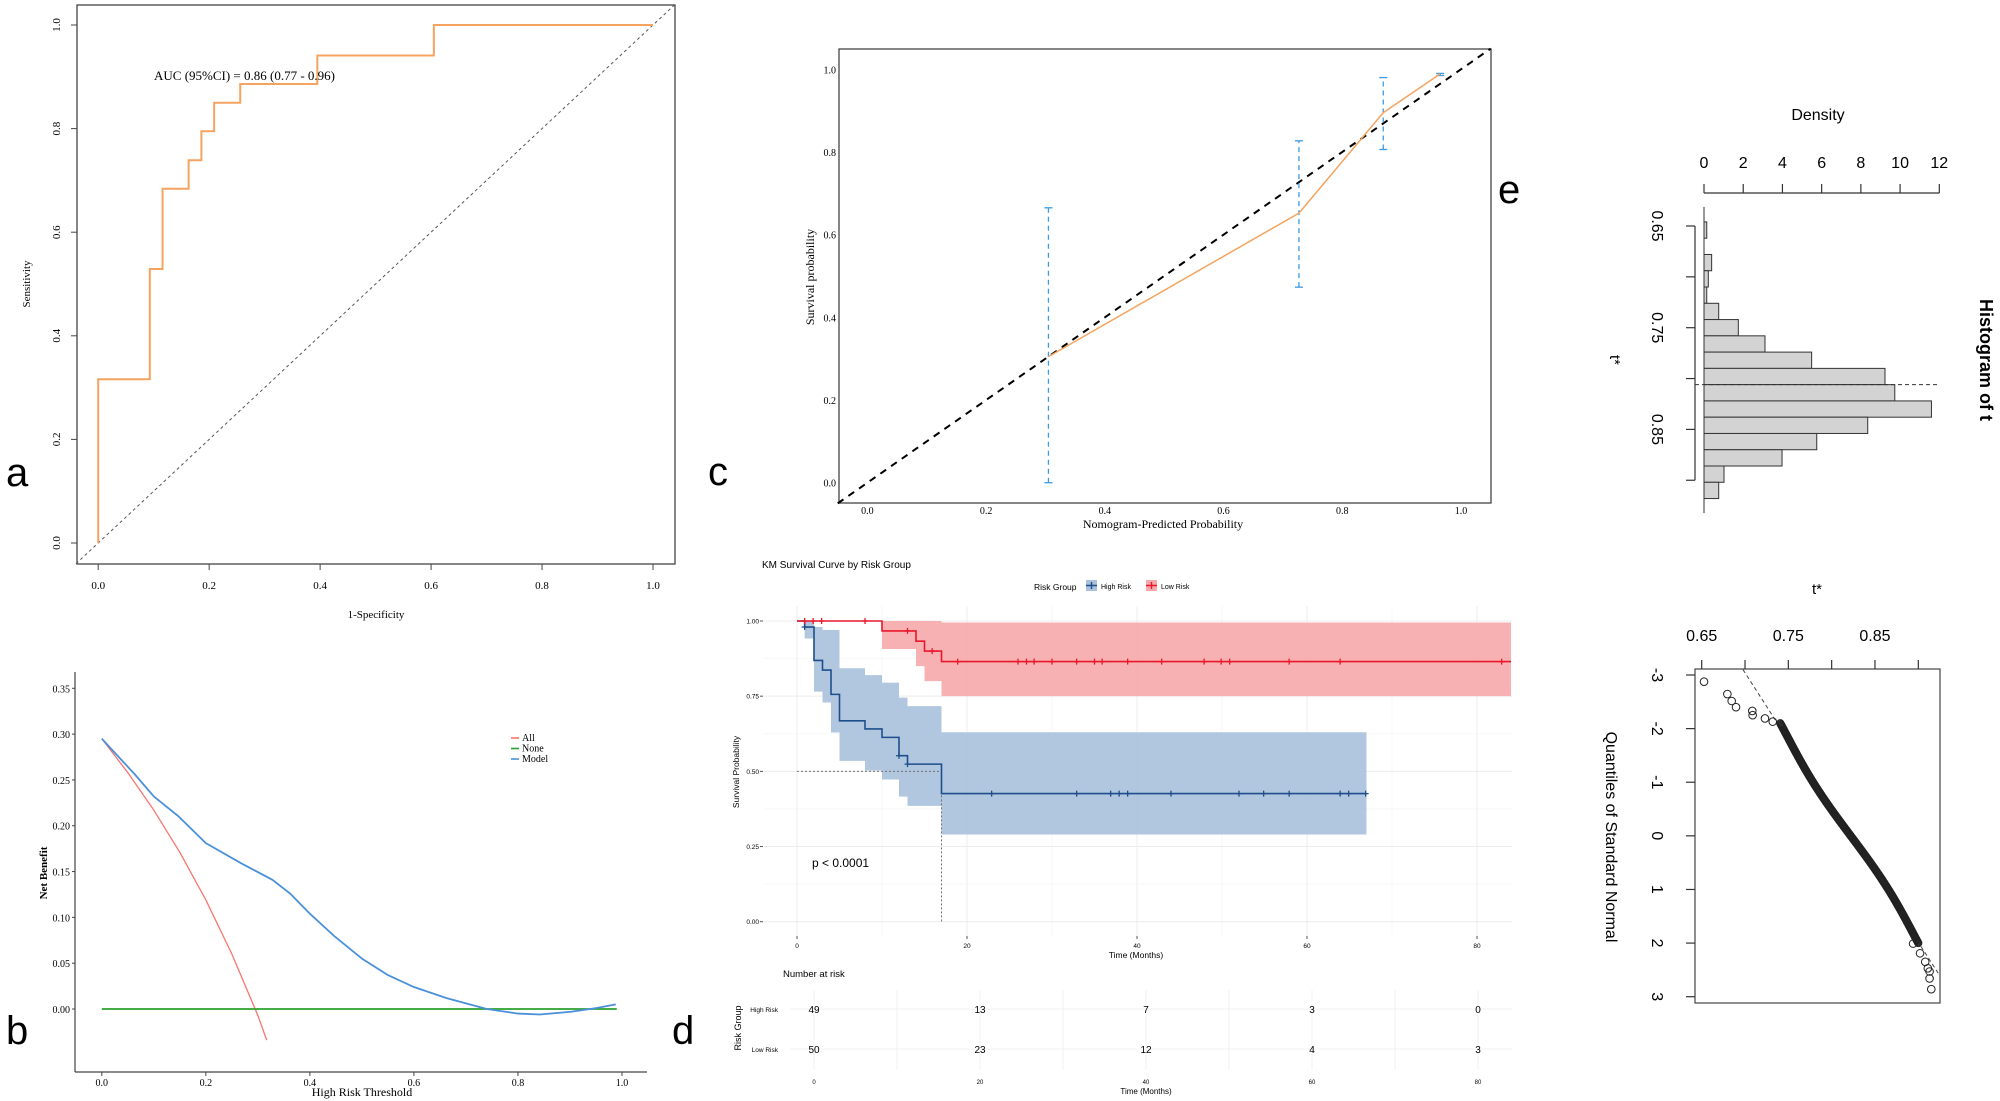  Describe the element at coordinates (1116, 587) in the screenshot. I see `km-legend-label-high-risk: High Risk` at that location.